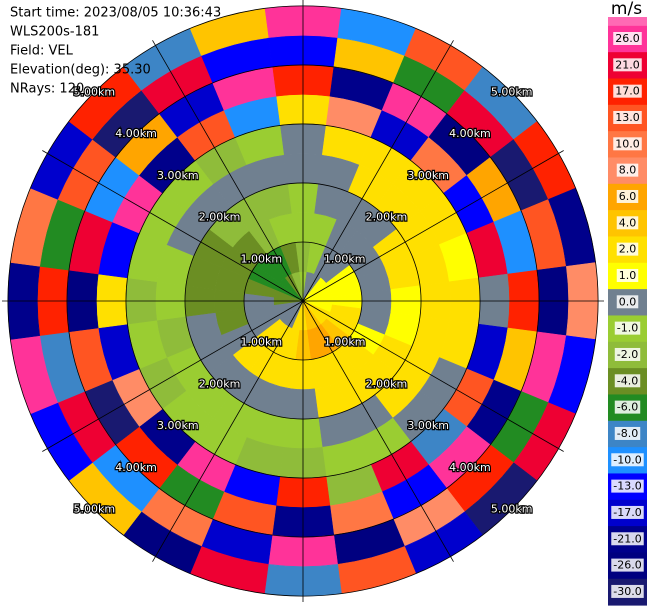 This screenshot has width=647, height=607. Describe the element at coordinates (115, 13) in the screenshot. I see `info-line: Start time: 2023/08/05 10:36:43` at that location.